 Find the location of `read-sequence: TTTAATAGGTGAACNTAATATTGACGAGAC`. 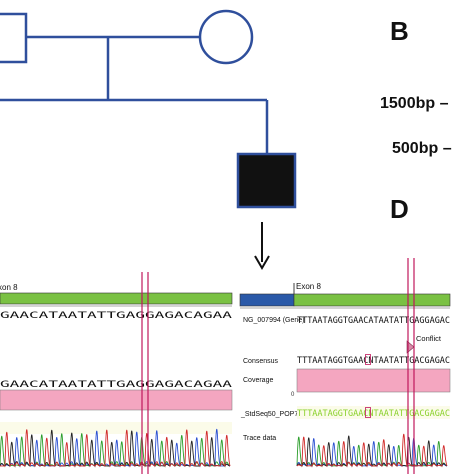

read-sequence: TTTAATAGGTGAACNTAATATTGACGAGAC is located at coordinates (373, 414).